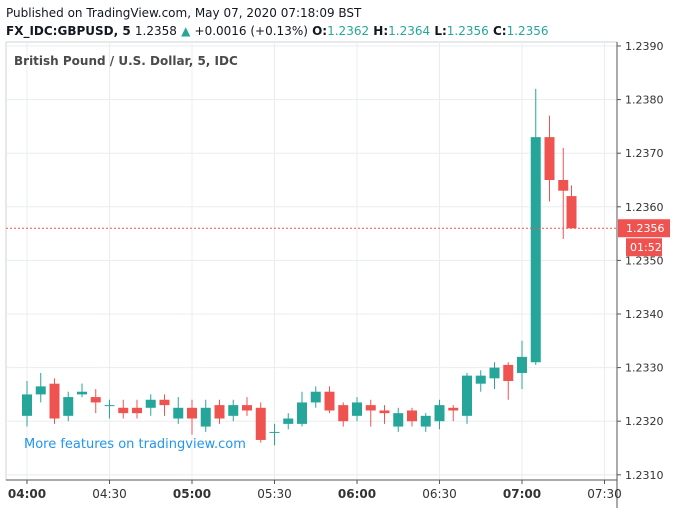 Image resolution: width=677 pixels, height=513 pixels. I want to click on time-tick-label: 05:00, so click(192, 494).